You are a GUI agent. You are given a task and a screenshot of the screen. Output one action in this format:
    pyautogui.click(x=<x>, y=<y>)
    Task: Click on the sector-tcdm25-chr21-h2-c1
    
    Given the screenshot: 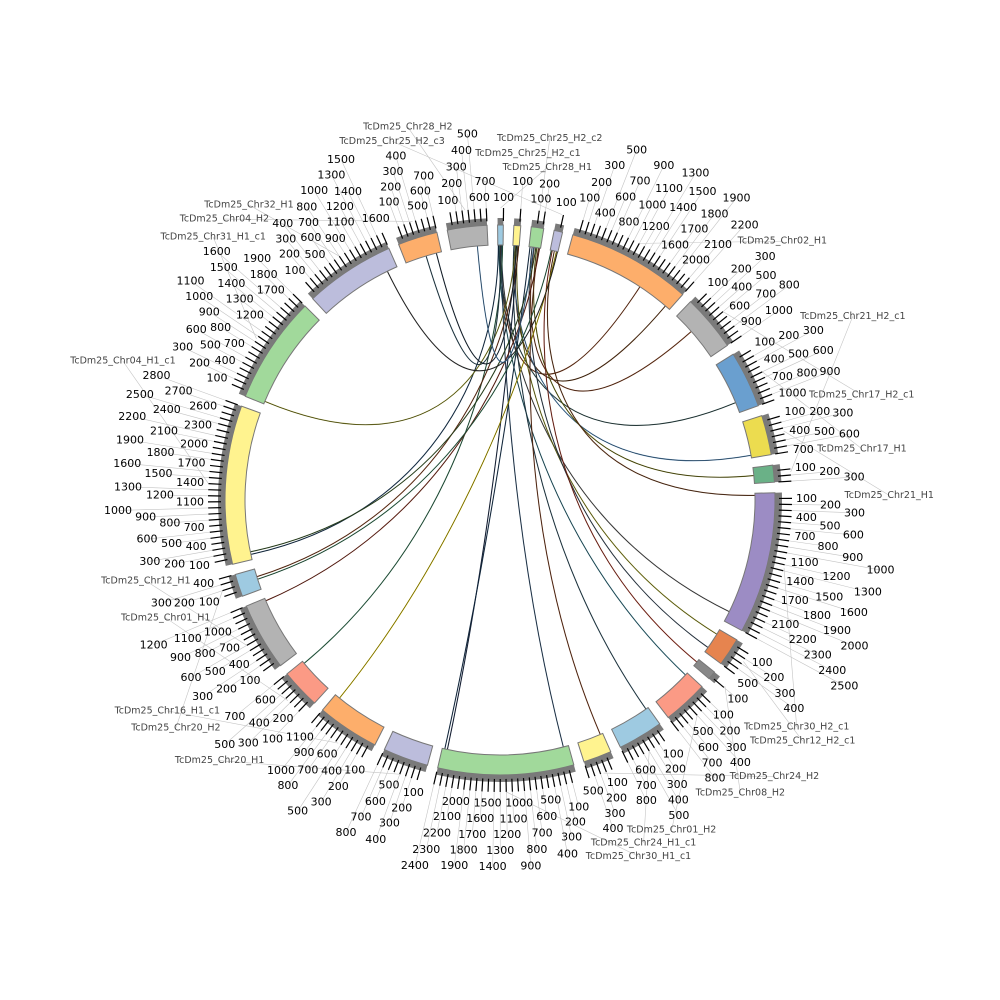 What is the action you would take?
    pyautogui.click(x=772, y=474)
    